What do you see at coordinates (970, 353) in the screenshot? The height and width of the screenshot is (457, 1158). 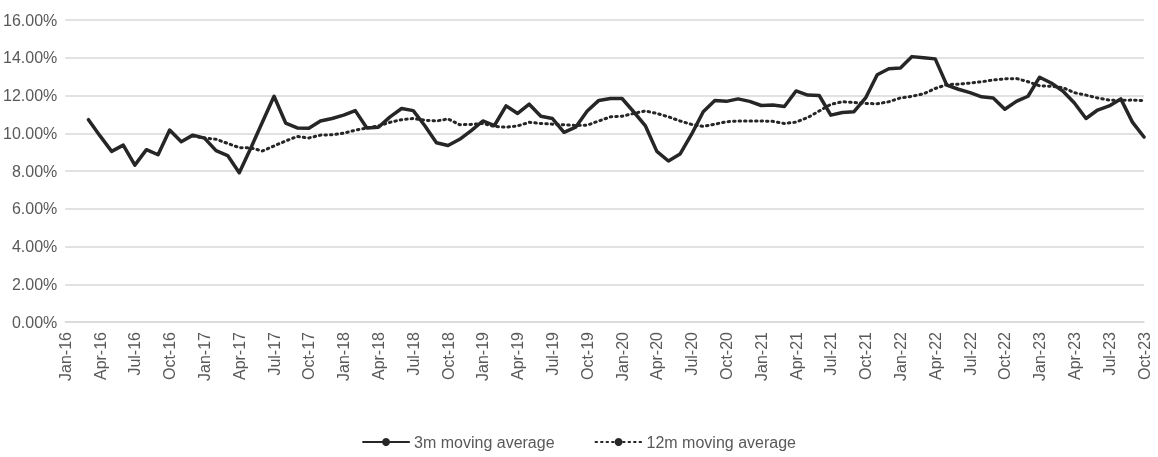 I see `x-tick-label: Jul-22` at bounding box center [970, 353].